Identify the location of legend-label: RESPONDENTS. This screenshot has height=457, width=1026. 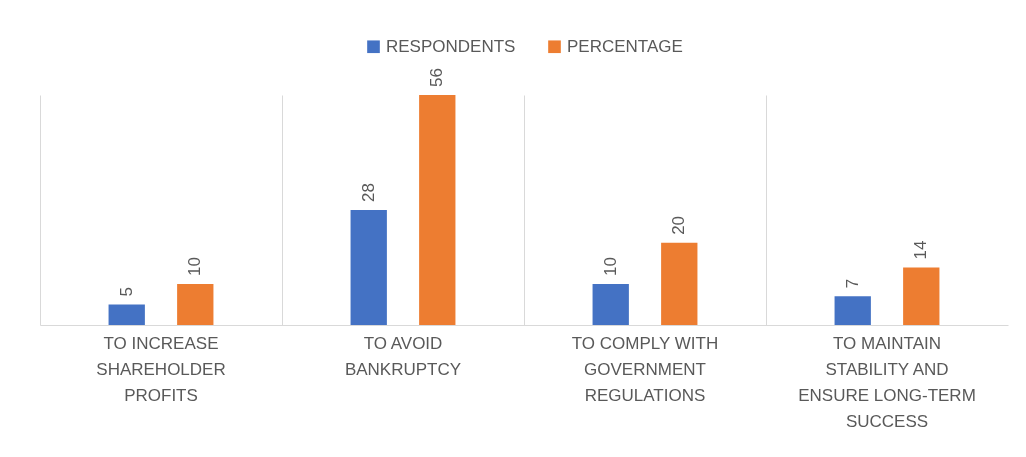
(451, 46).